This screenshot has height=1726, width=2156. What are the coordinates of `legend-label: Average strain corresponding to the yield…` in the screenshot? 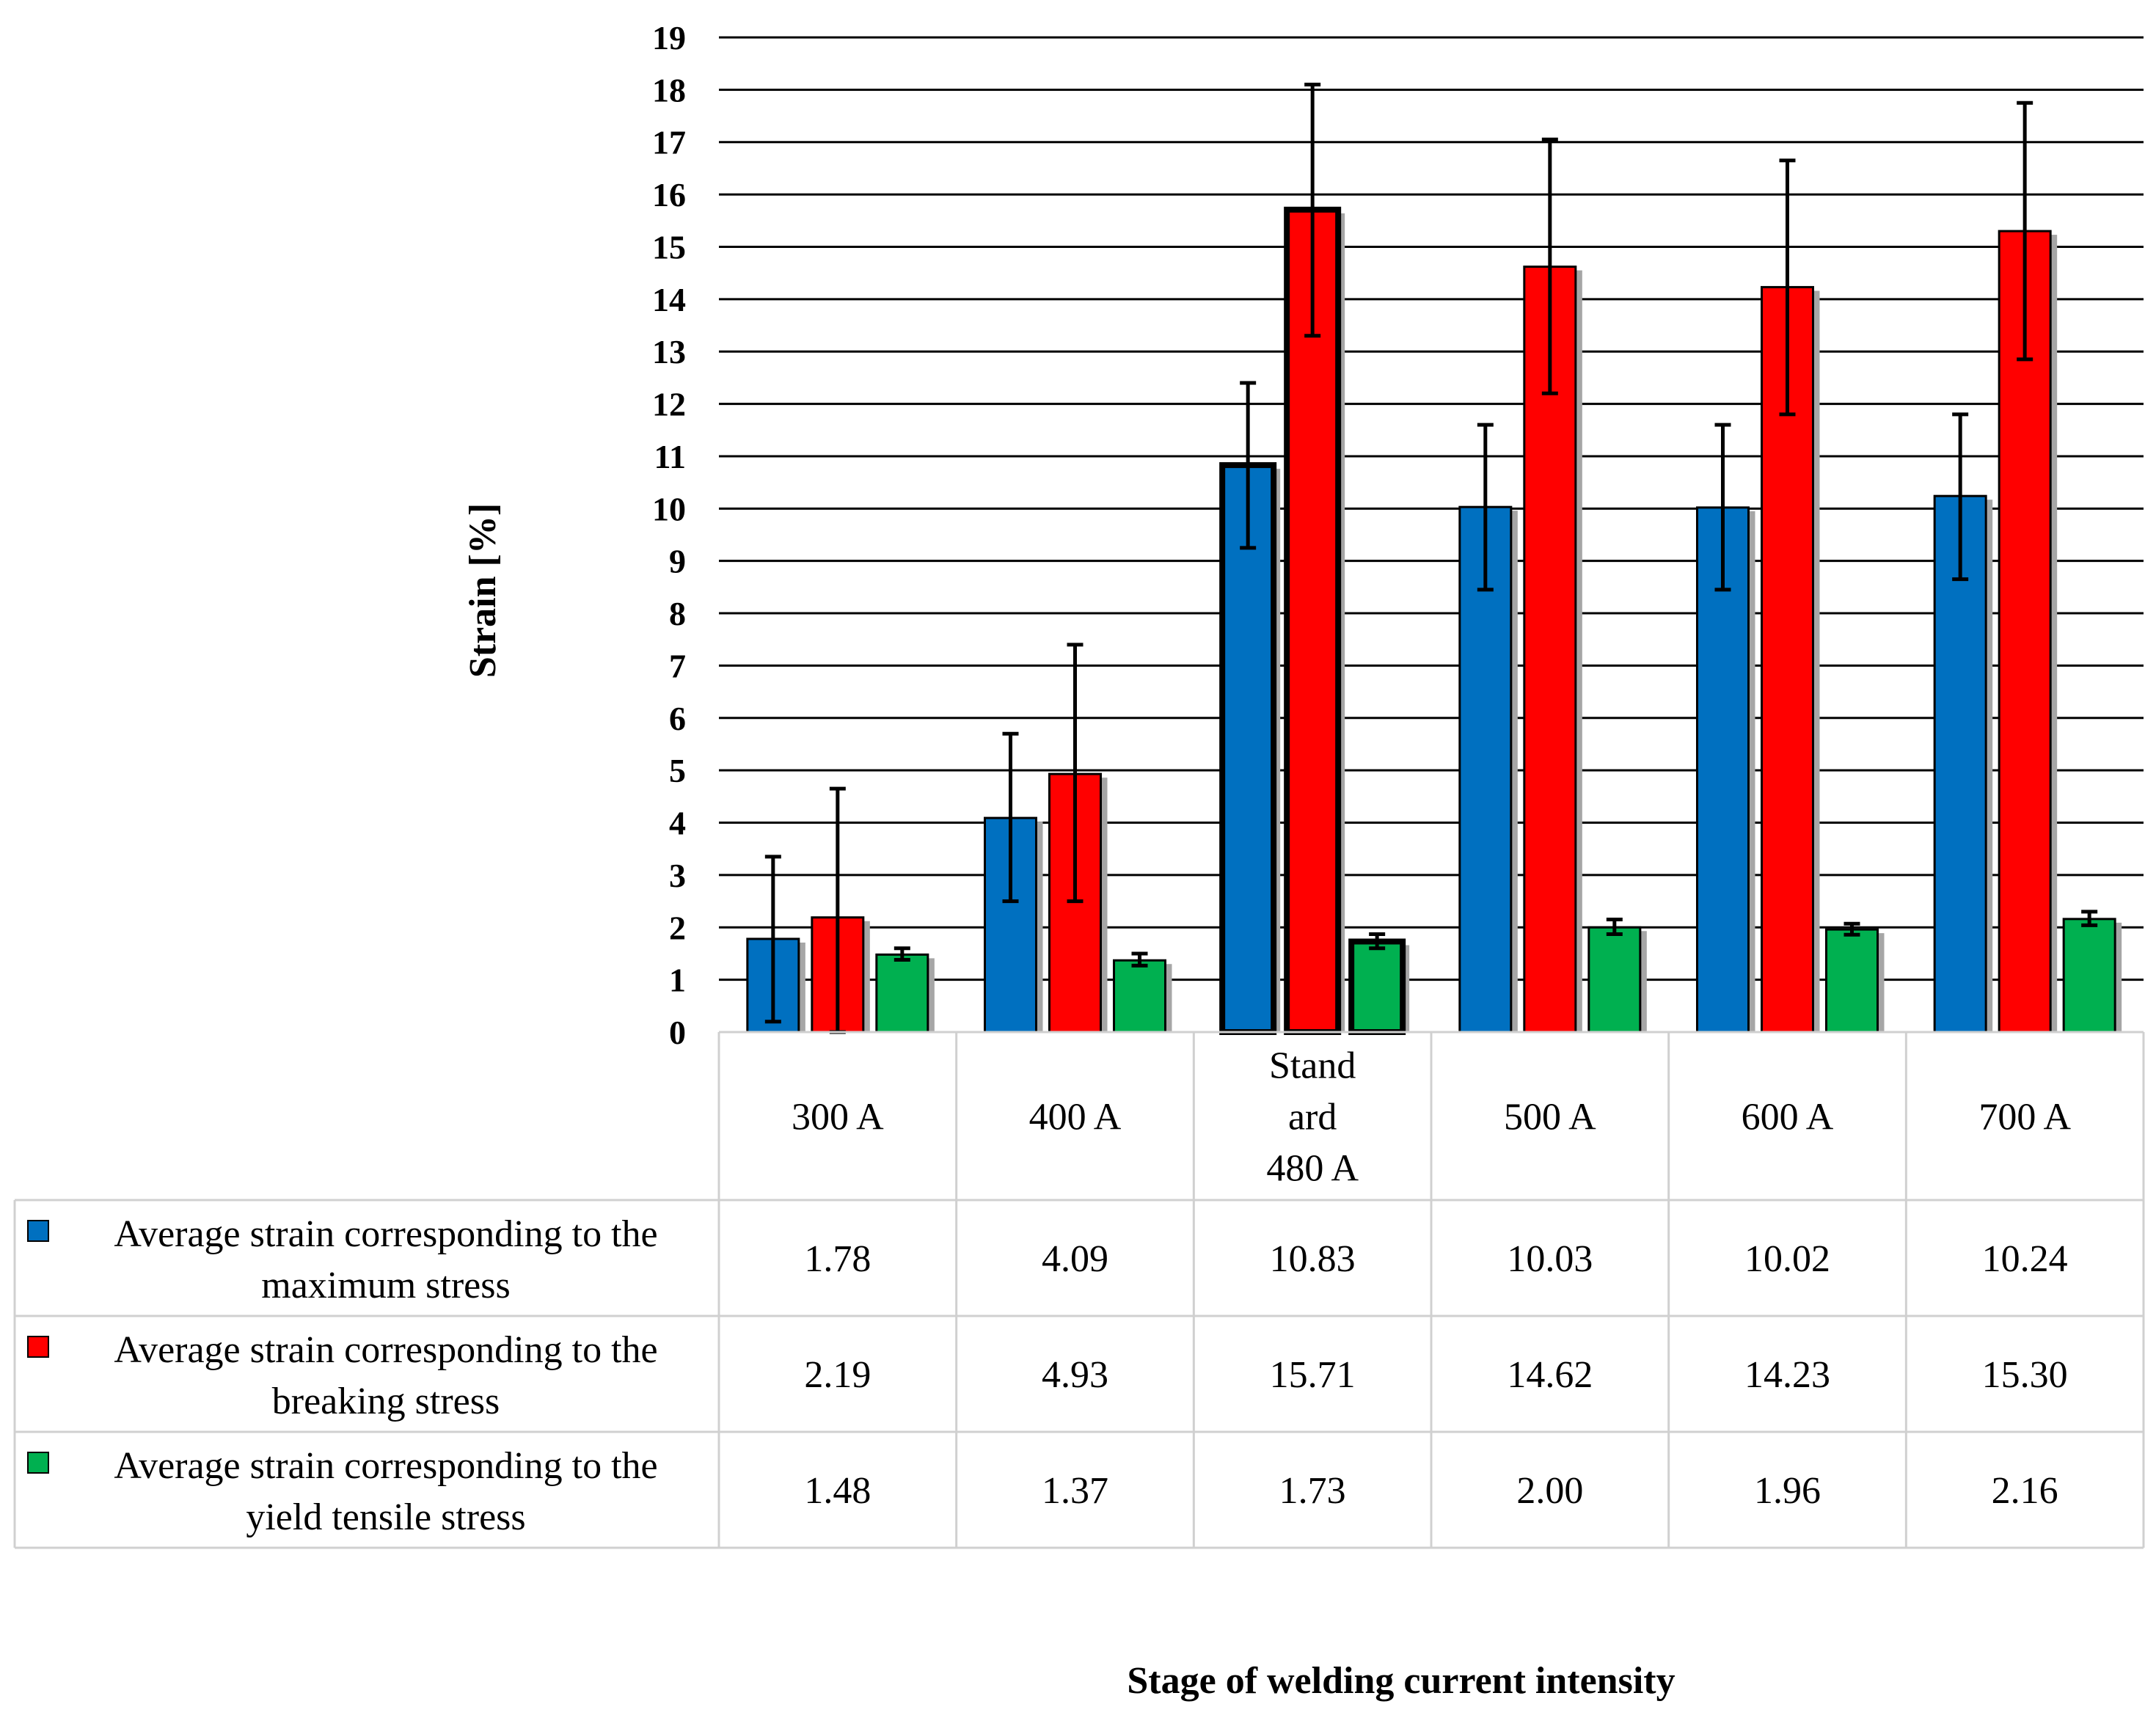 It's located at (385, 1492).